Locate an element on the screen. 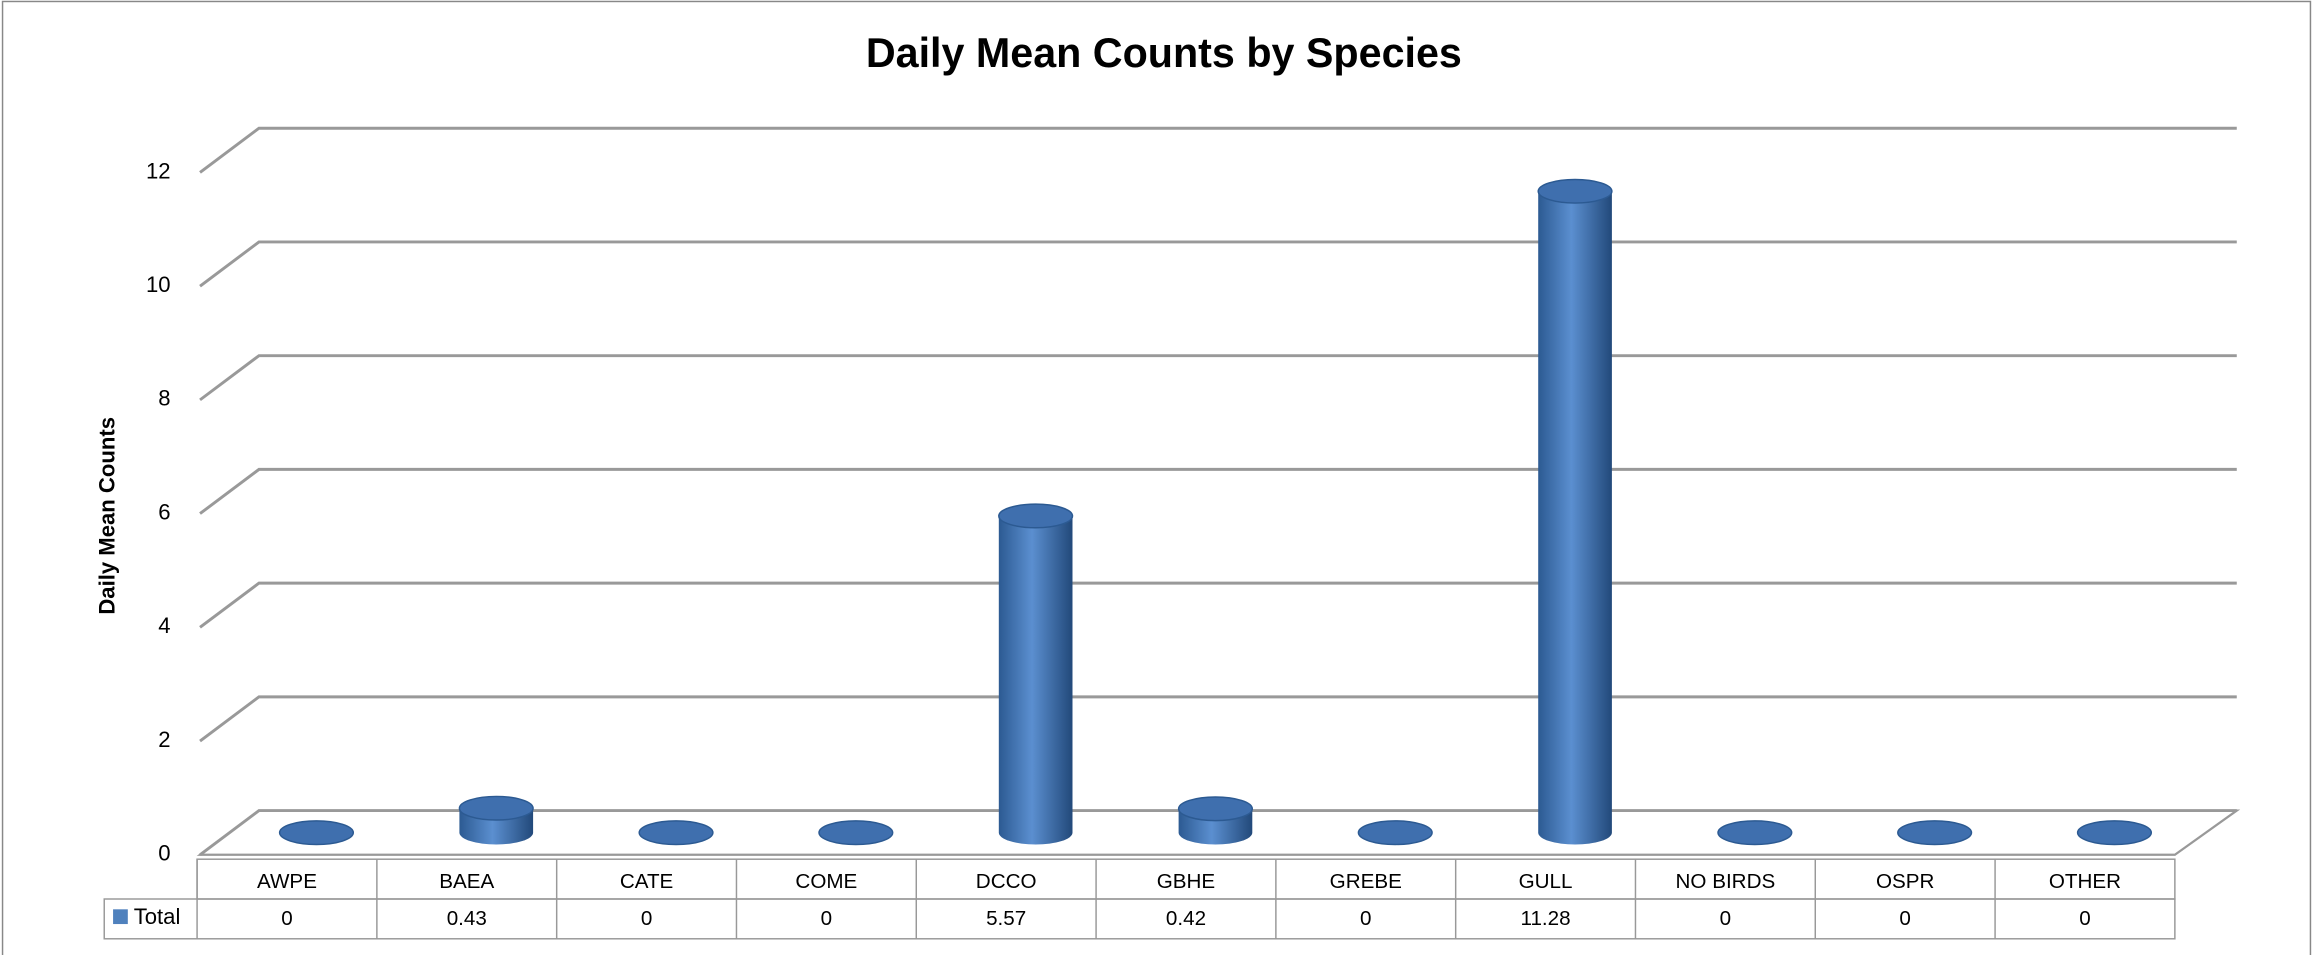  x-tick-label: COME is located at coordinates (826, 881).